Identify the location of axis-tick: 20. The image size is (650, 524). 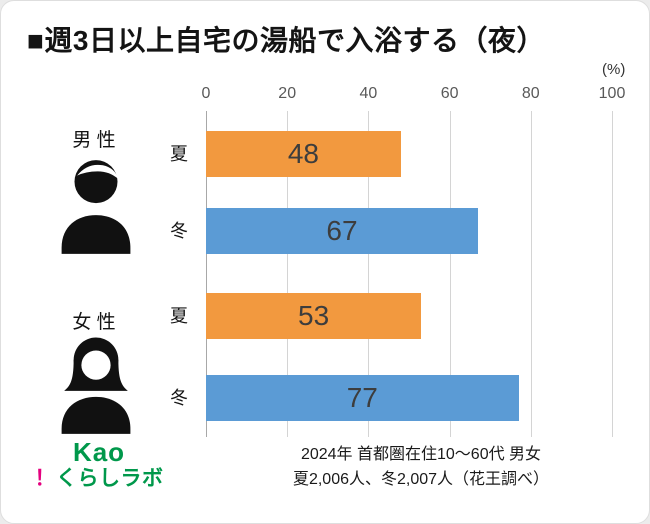
(287, 93).